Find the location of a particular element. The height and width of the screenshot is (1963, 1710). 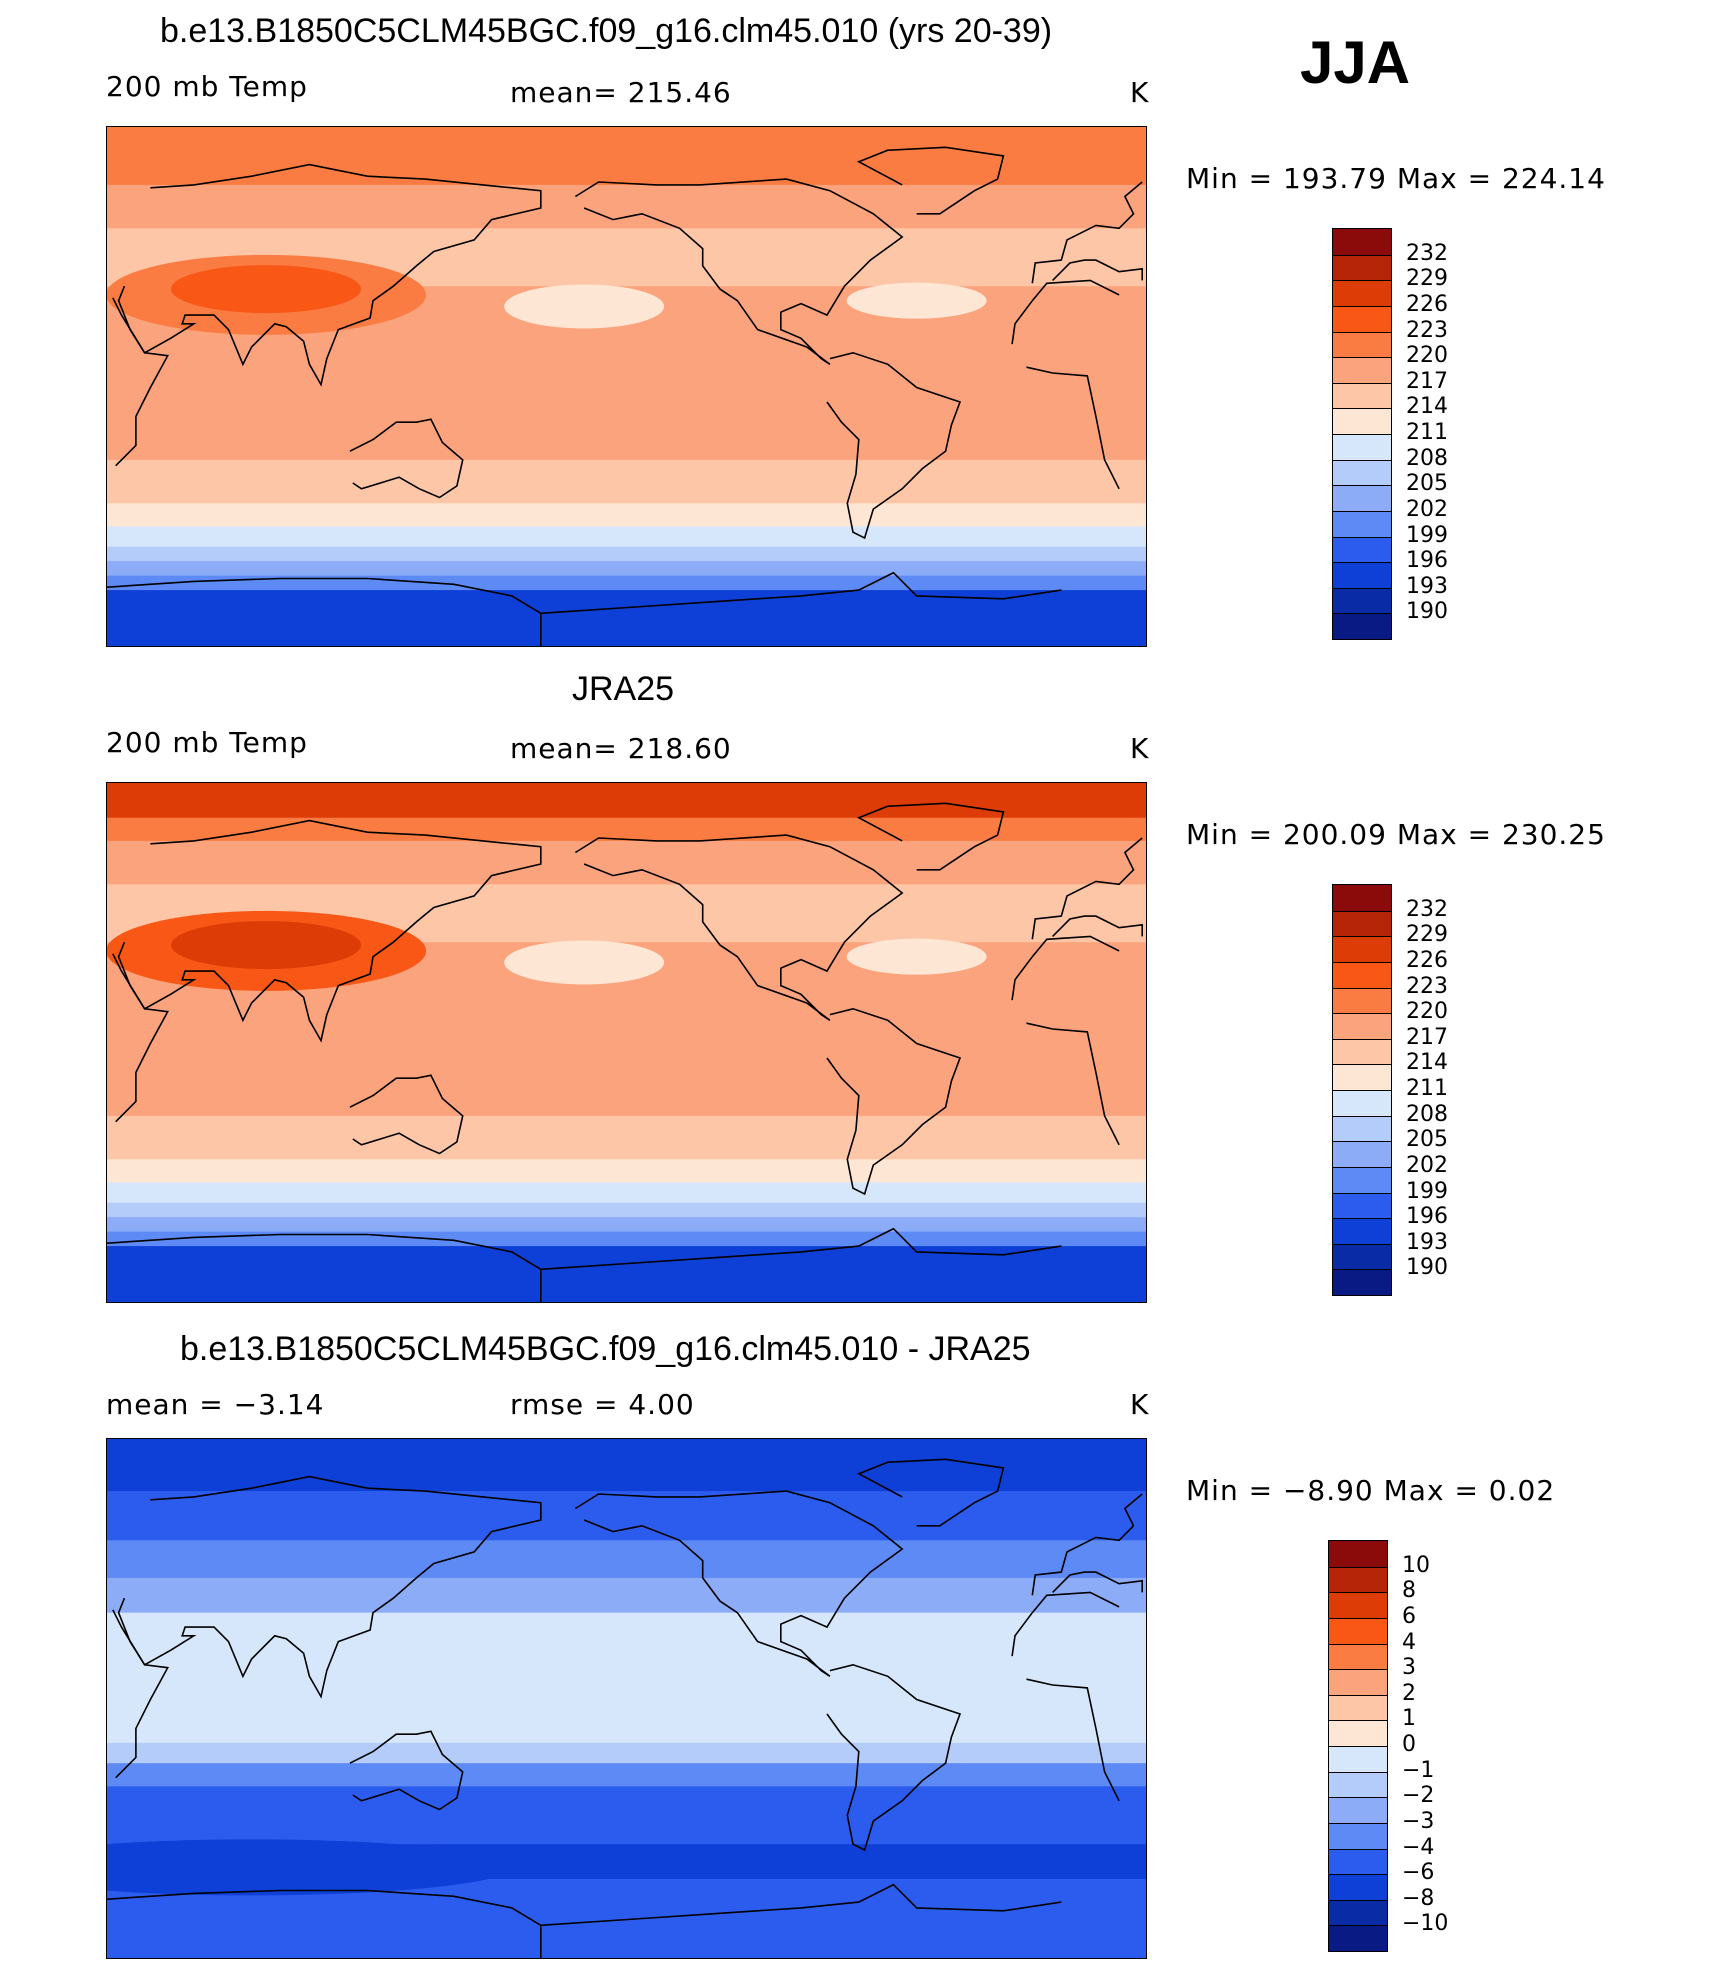

contour-features is located at coordinates (309, 1867).